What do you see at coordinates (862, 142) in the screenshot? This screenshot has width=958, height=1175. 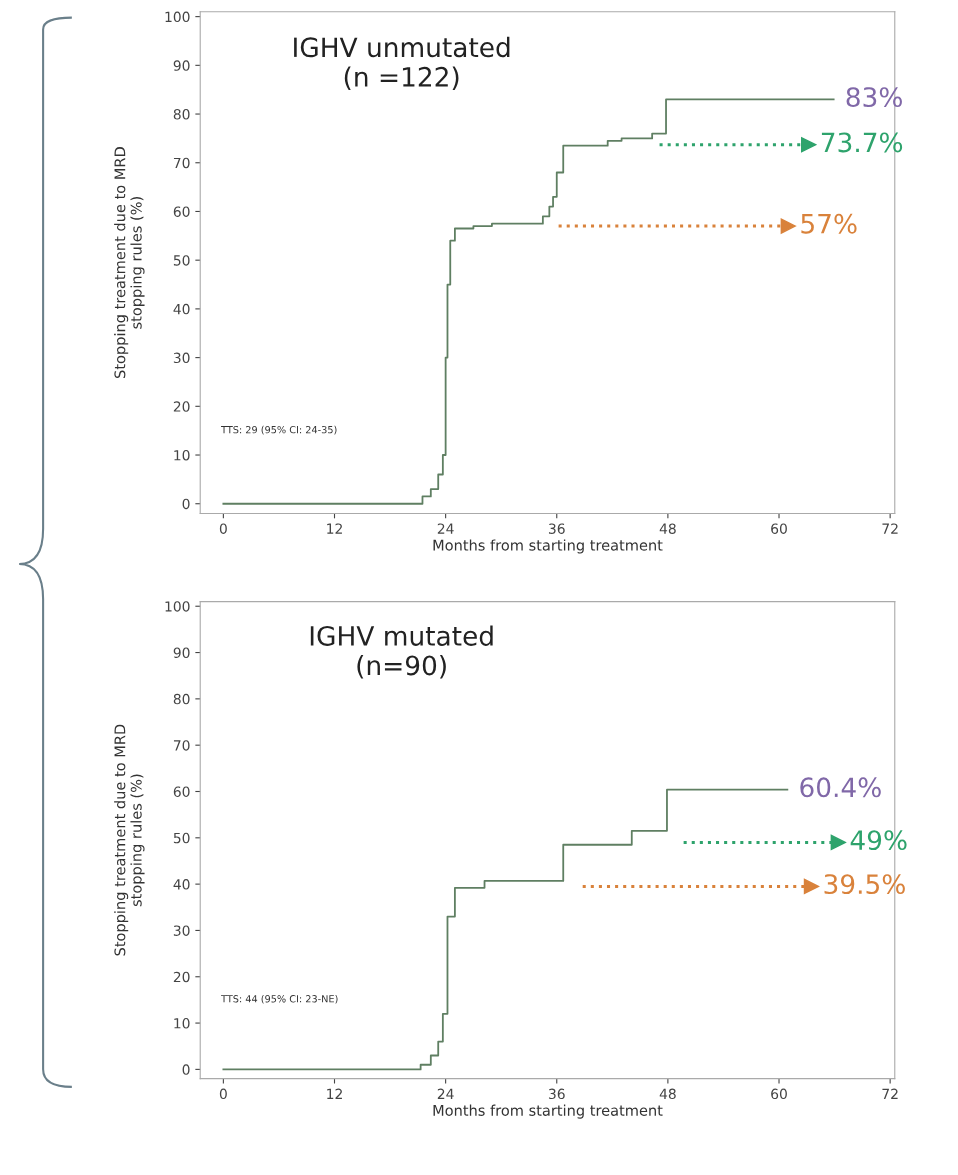 I see `series-label: 73.7%` at bounding box center [862, 142].